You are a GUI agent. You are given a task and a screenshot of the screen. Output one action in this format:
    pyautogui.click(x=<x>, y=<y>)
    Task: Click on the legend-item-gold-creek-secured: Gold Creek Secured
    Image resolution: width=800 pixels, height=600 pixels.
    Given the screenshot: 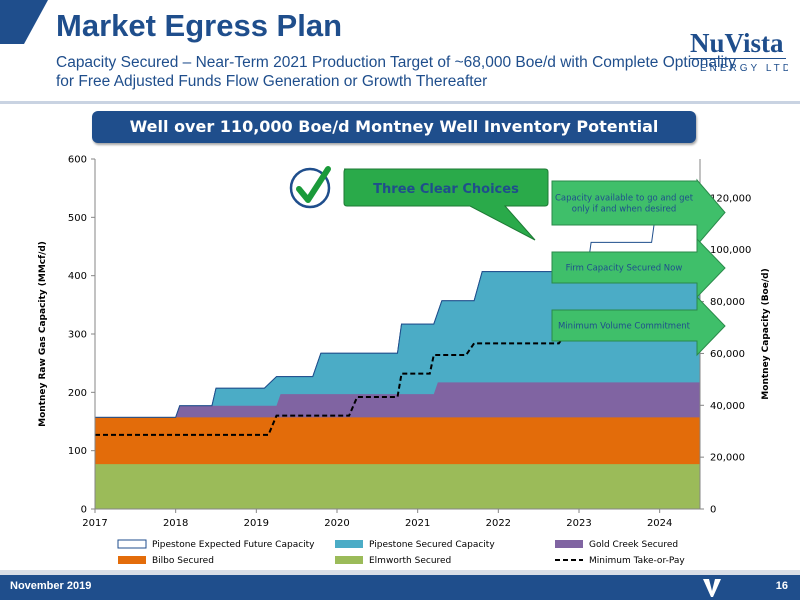 What is the action you would take?
    pyautogui.click(x=616, y=545)
    